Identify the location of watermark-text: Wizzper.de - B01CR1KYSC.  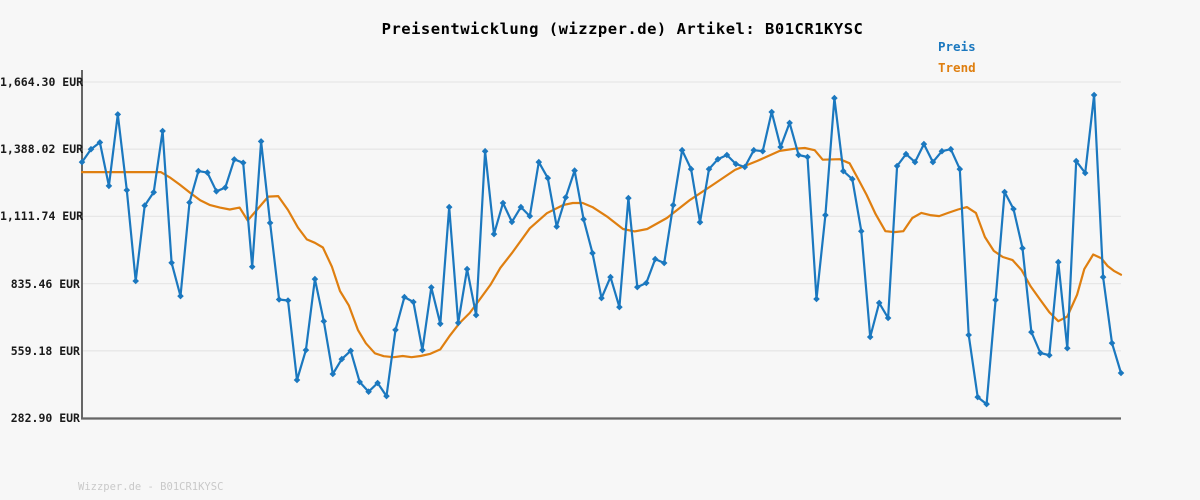
(151, 487).